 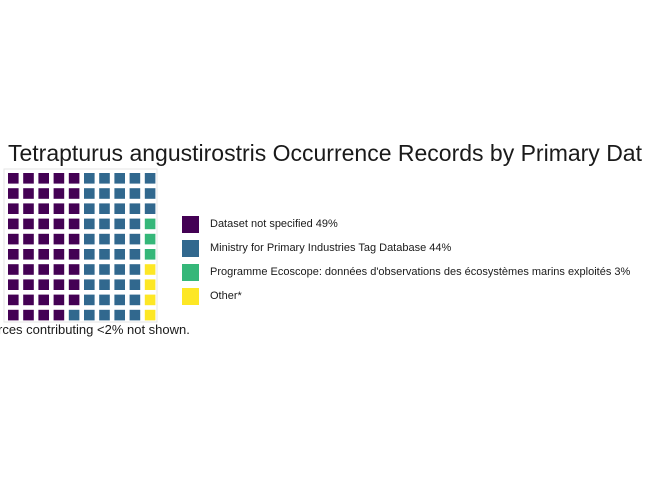 I want to click on legend-label: Dataset not specified 49%, so click(x=274, y=224).